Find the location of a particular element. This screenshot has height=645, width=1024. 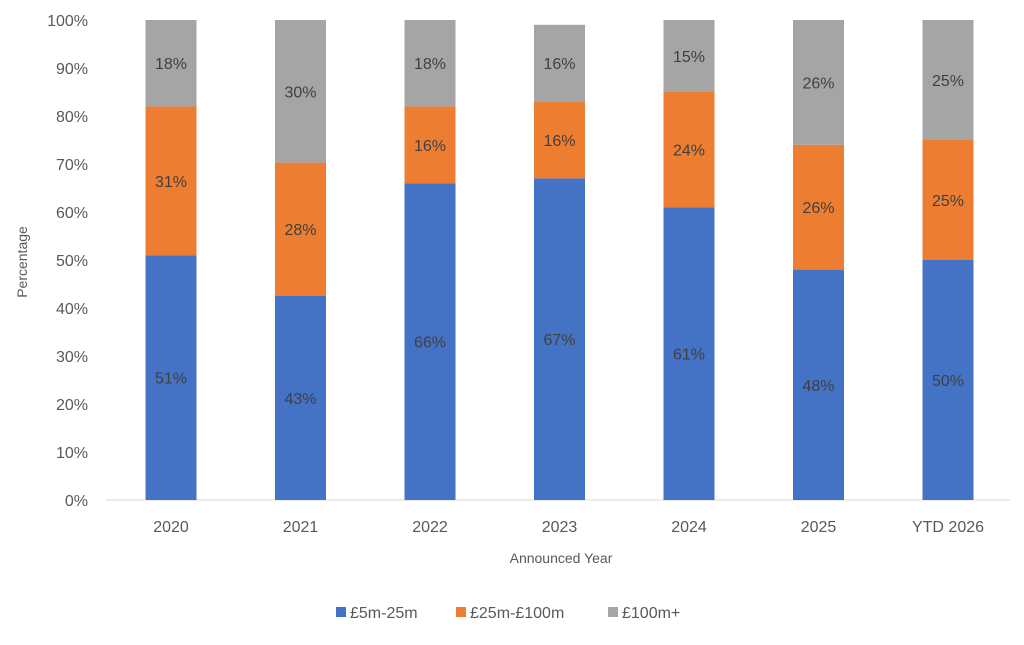

legend-label: £25m-£100m is located at coordinates (517, 613).